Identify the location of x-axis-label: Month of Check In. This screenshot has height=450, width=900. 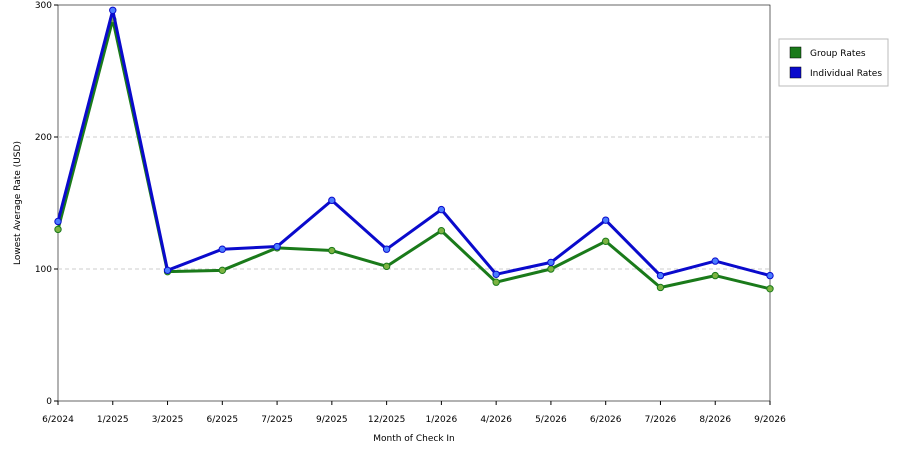
(414, 439).